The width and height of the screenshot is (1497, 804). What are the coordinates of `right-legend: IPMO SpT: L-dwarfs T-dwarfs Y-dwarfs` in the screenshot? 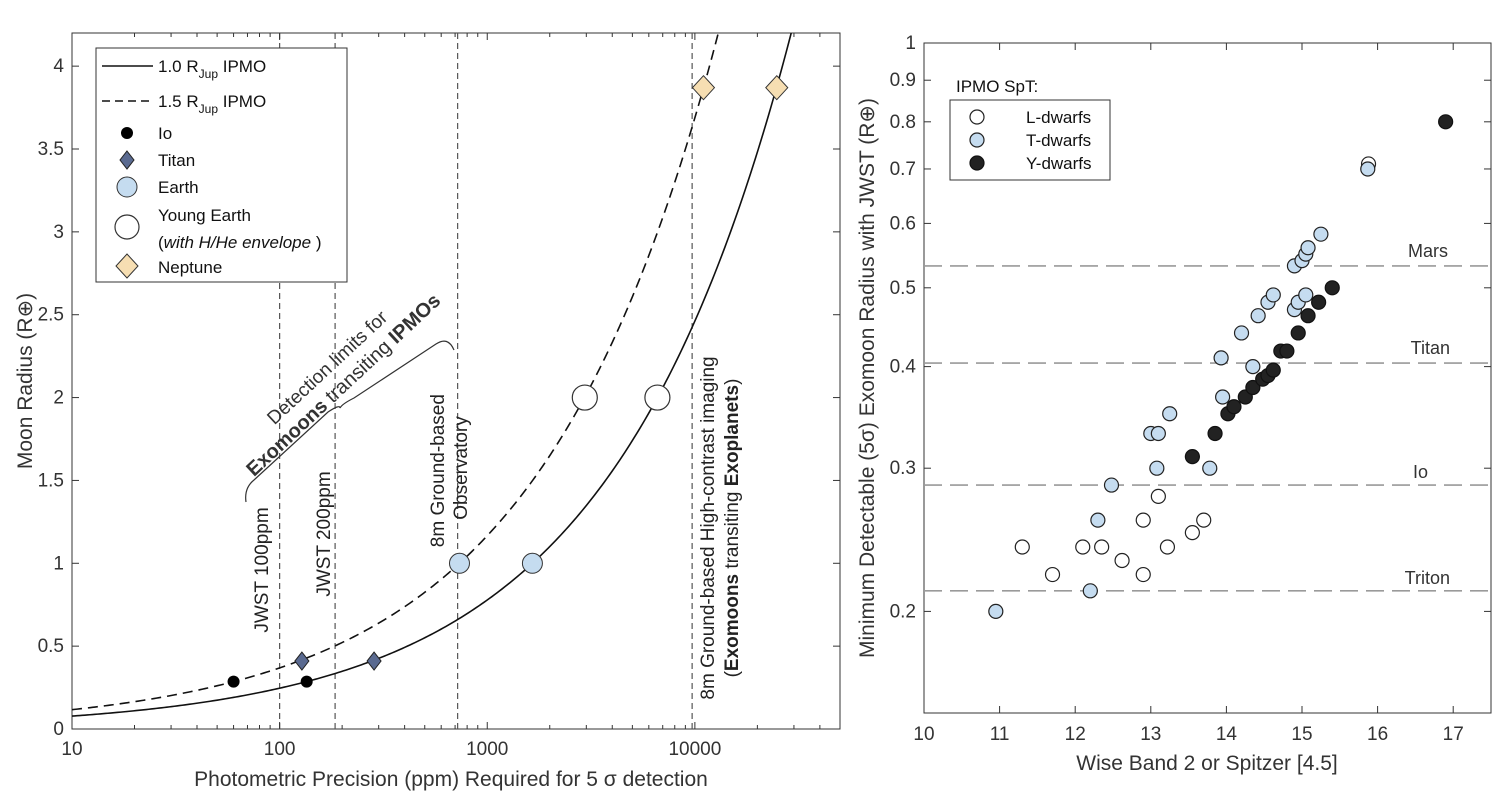 It's located at (1030, 129).